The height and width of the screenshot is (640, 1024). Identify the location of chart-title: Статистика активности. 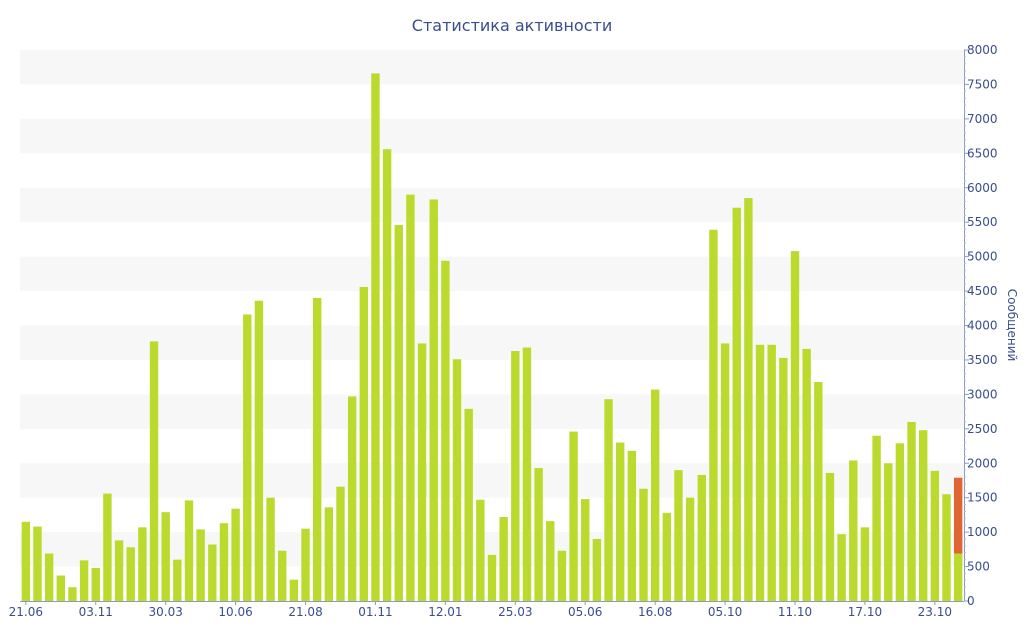
(512, 25).